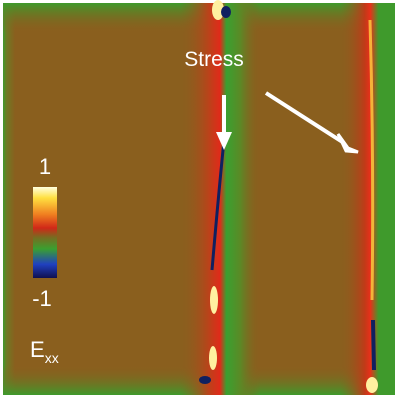  I want to click on colorbar-label: Exx, so click(44, 351).